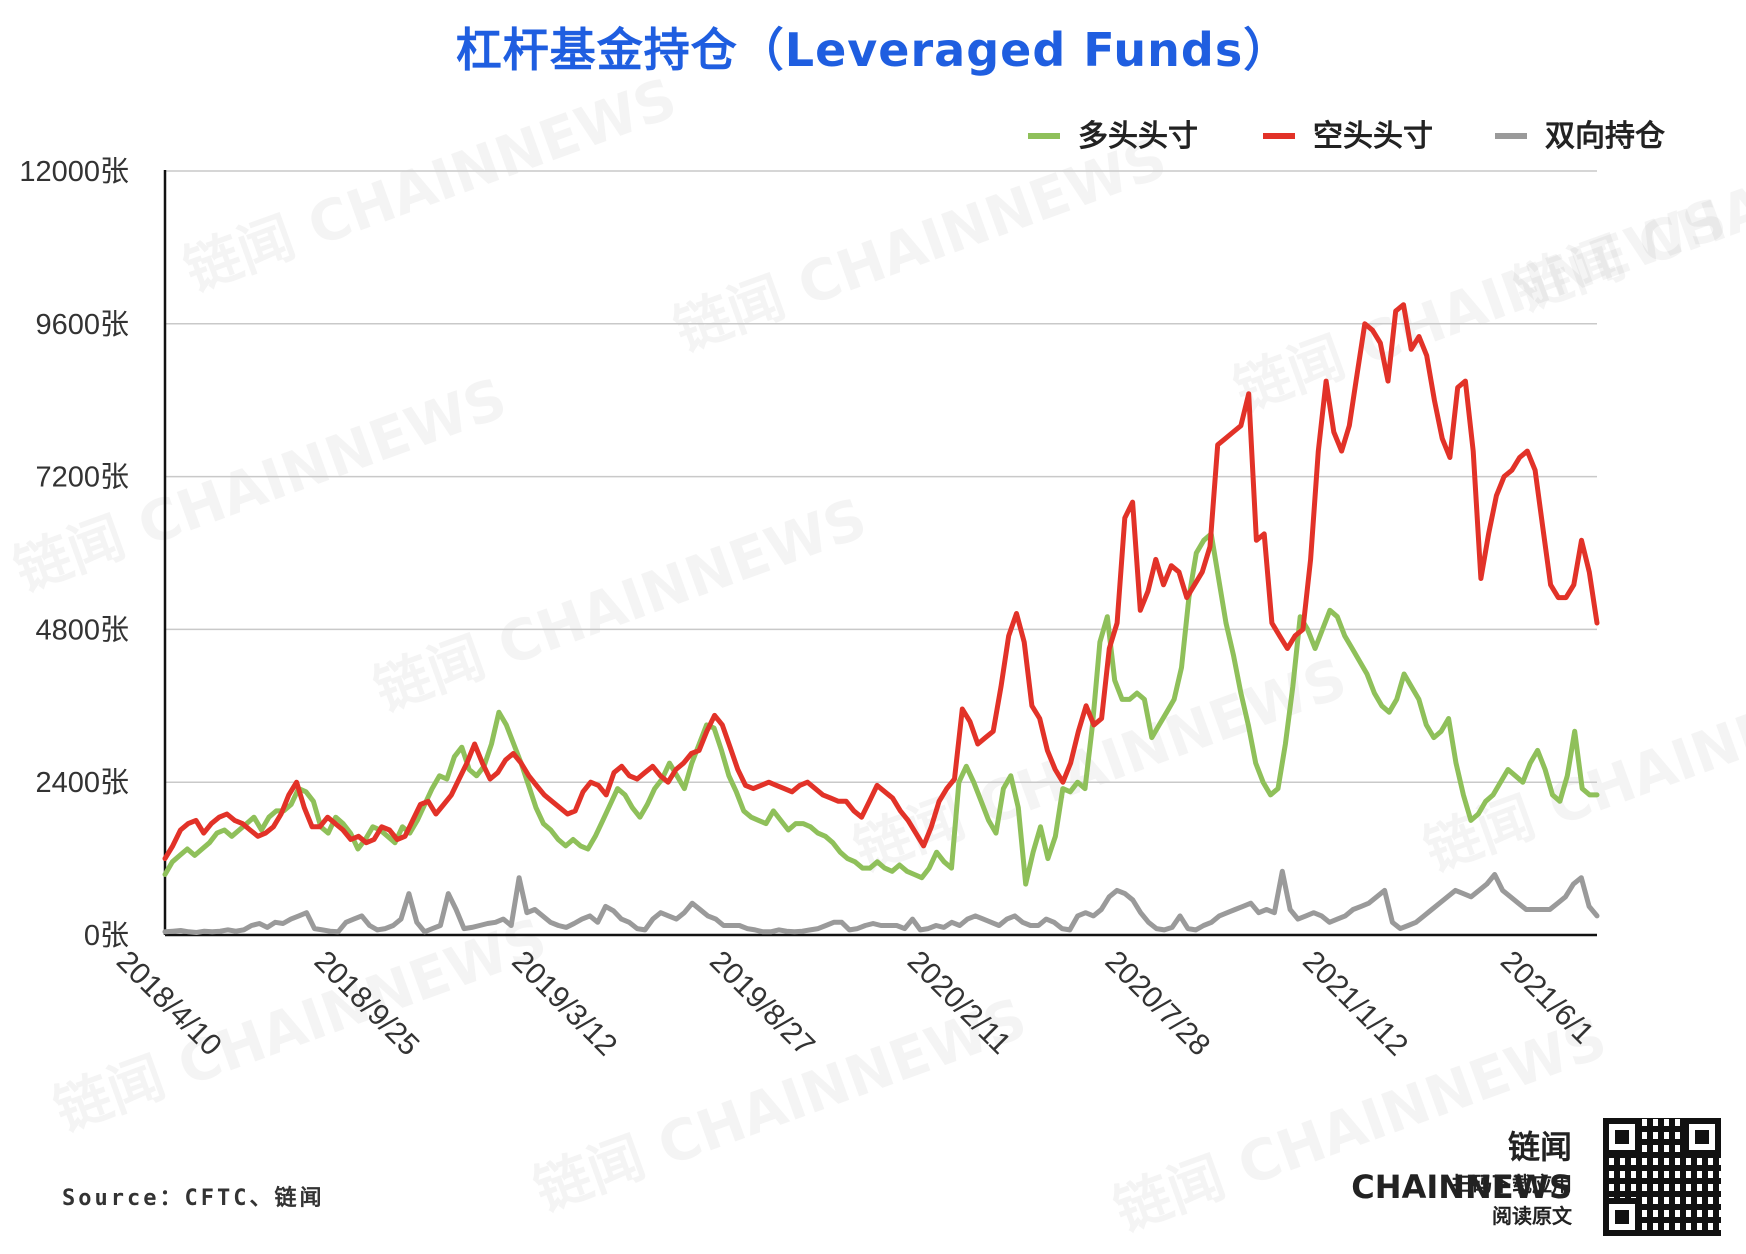 The image size is (1746, 1254). Describe the element at coordinates (193, 1198) in the screenshot. I see `source-note: Source：CFTC、链闻` at that location.